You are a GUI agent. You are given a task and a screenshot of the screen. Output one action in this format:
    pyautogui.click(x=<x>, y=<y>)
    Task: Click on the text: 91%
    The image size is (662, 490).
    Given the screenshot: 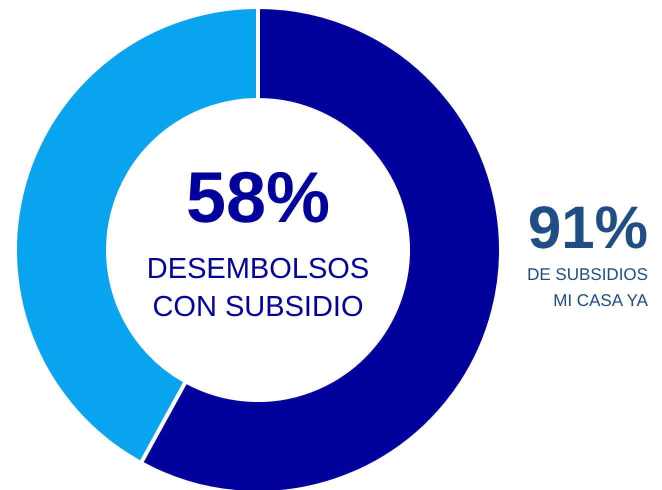 What is the action you would take?
    pyautogui.click(x=588, y=227)
    